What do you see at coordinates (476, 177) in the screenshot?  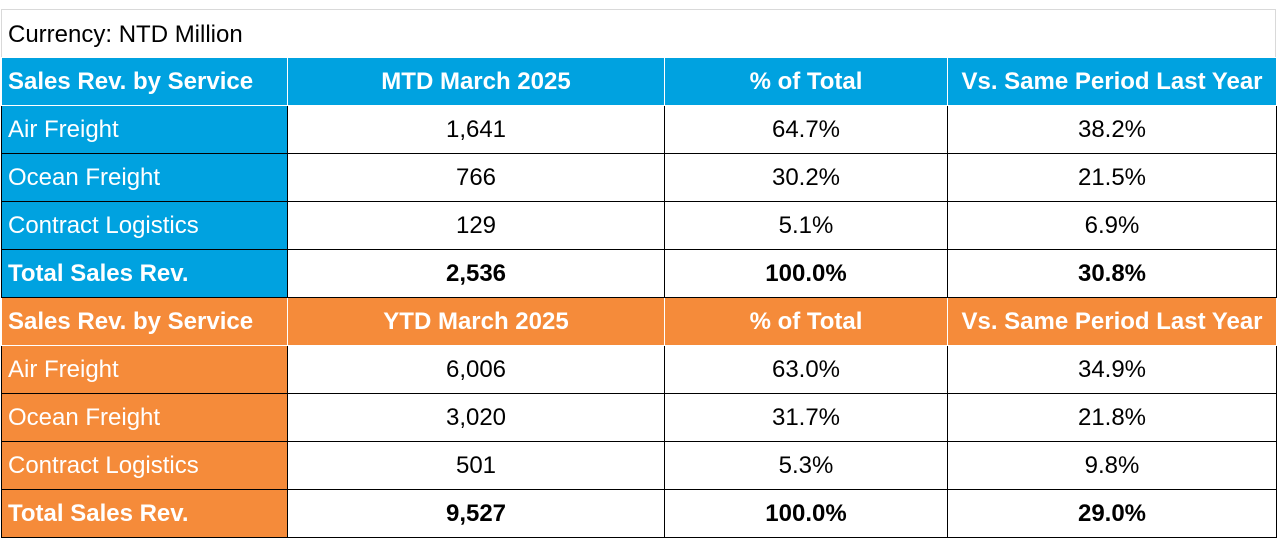 I see `revenue-value: 766` at bounding box center [476, 177].